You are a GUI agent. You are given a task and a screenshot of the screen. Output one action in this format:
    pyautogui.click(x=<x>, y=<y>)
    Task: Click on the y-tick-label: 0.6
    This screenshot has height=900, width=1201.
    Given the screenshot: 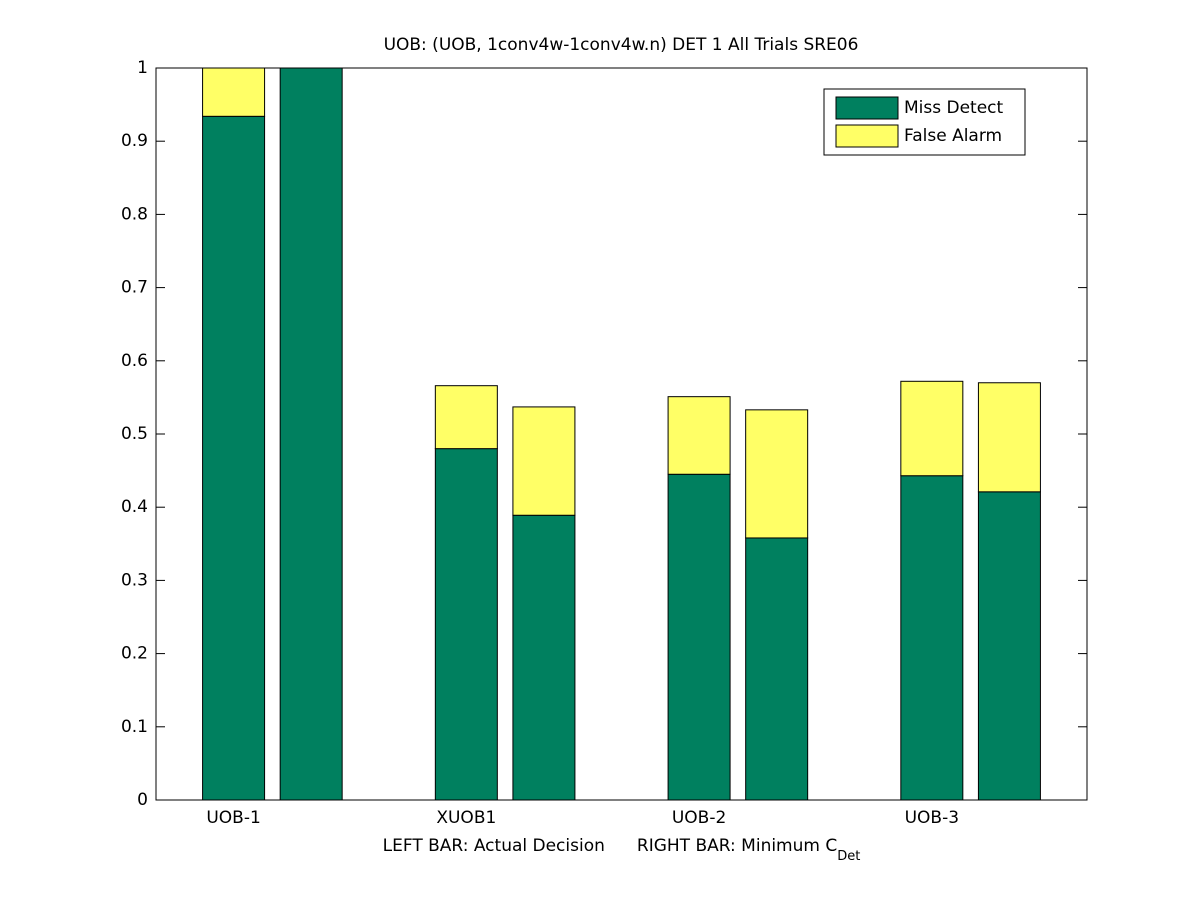 What is the action you would take?
    pyautogui.click(x=134, y=361)
    